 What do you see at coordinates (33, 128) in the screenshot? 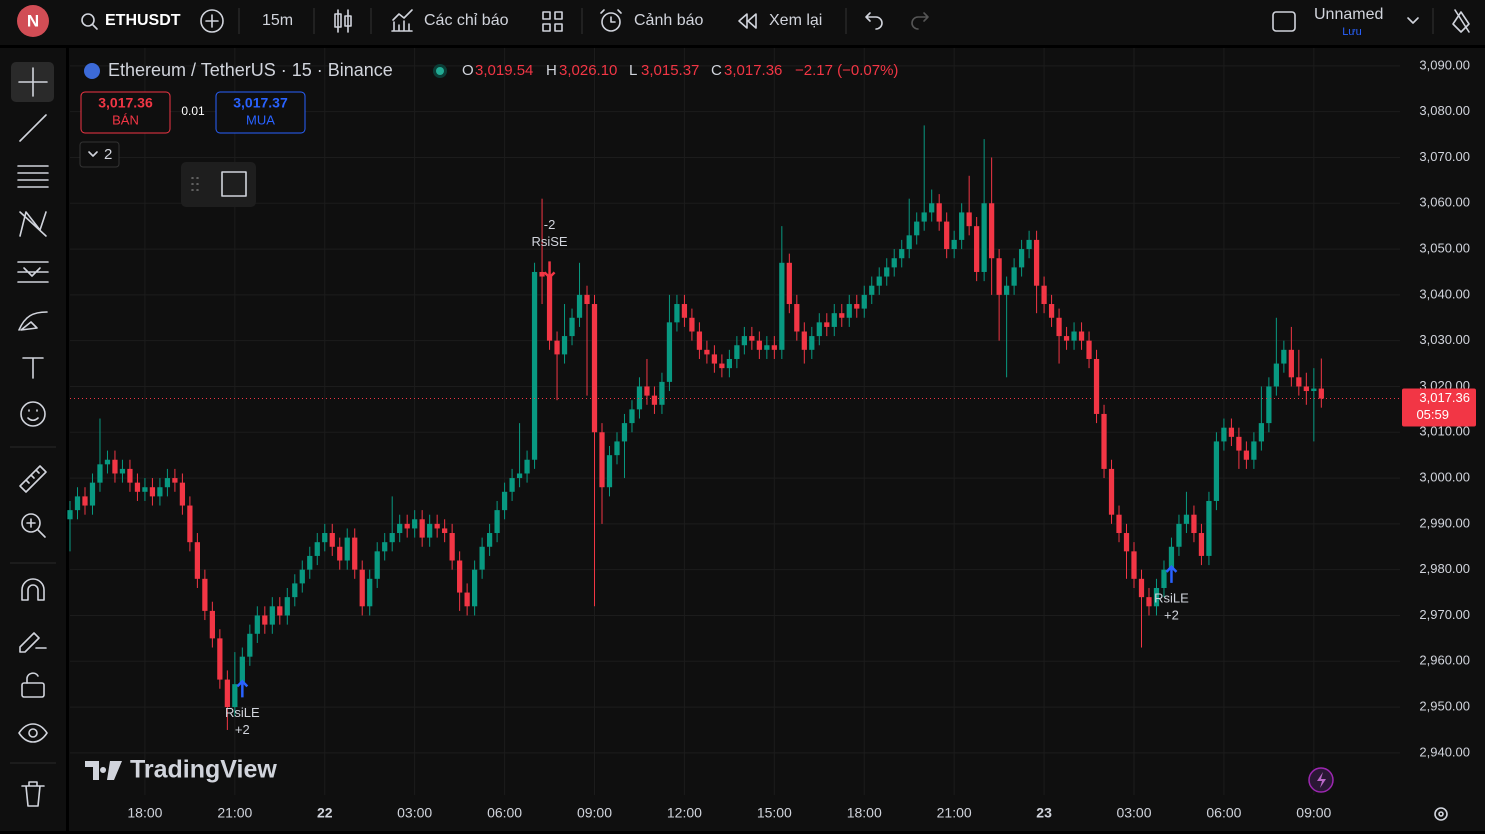
I see `trend-line-tool` at bounding box center [33, 128].